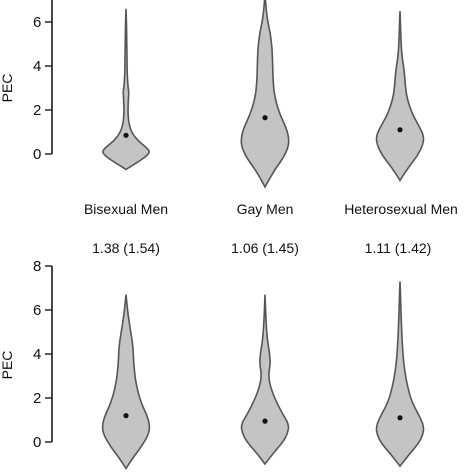 This screenshot has width=474, height=474. What do you see at coordinates (37, 442) in the screenshot?
I see `bottom-tick-label-0: 0` at bounding box center [37, 442].